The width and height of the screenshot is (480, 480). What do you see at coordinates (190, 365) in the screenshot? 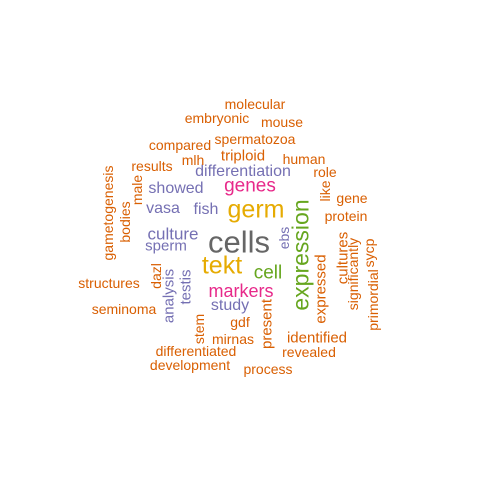
I see `word-development: development` at bounding box center [190, 365].